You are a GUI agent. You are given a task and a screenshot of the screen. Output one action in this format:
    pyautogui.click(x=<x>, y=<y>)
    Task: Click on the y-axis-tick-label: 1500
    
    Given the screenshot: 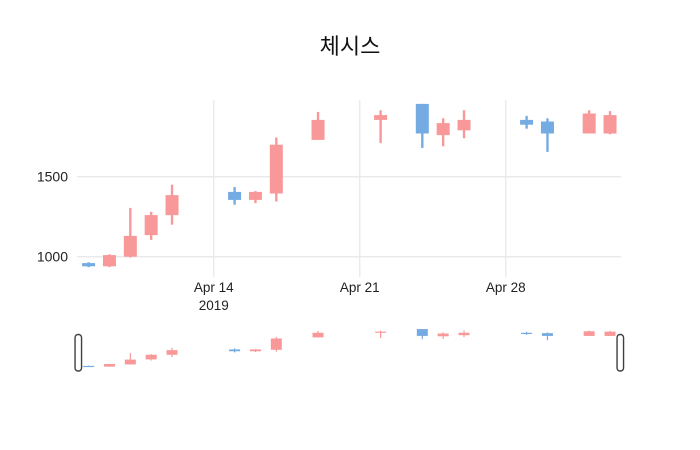 What is the action you would take?
    pyautogui.click(x=52, y=177)
    